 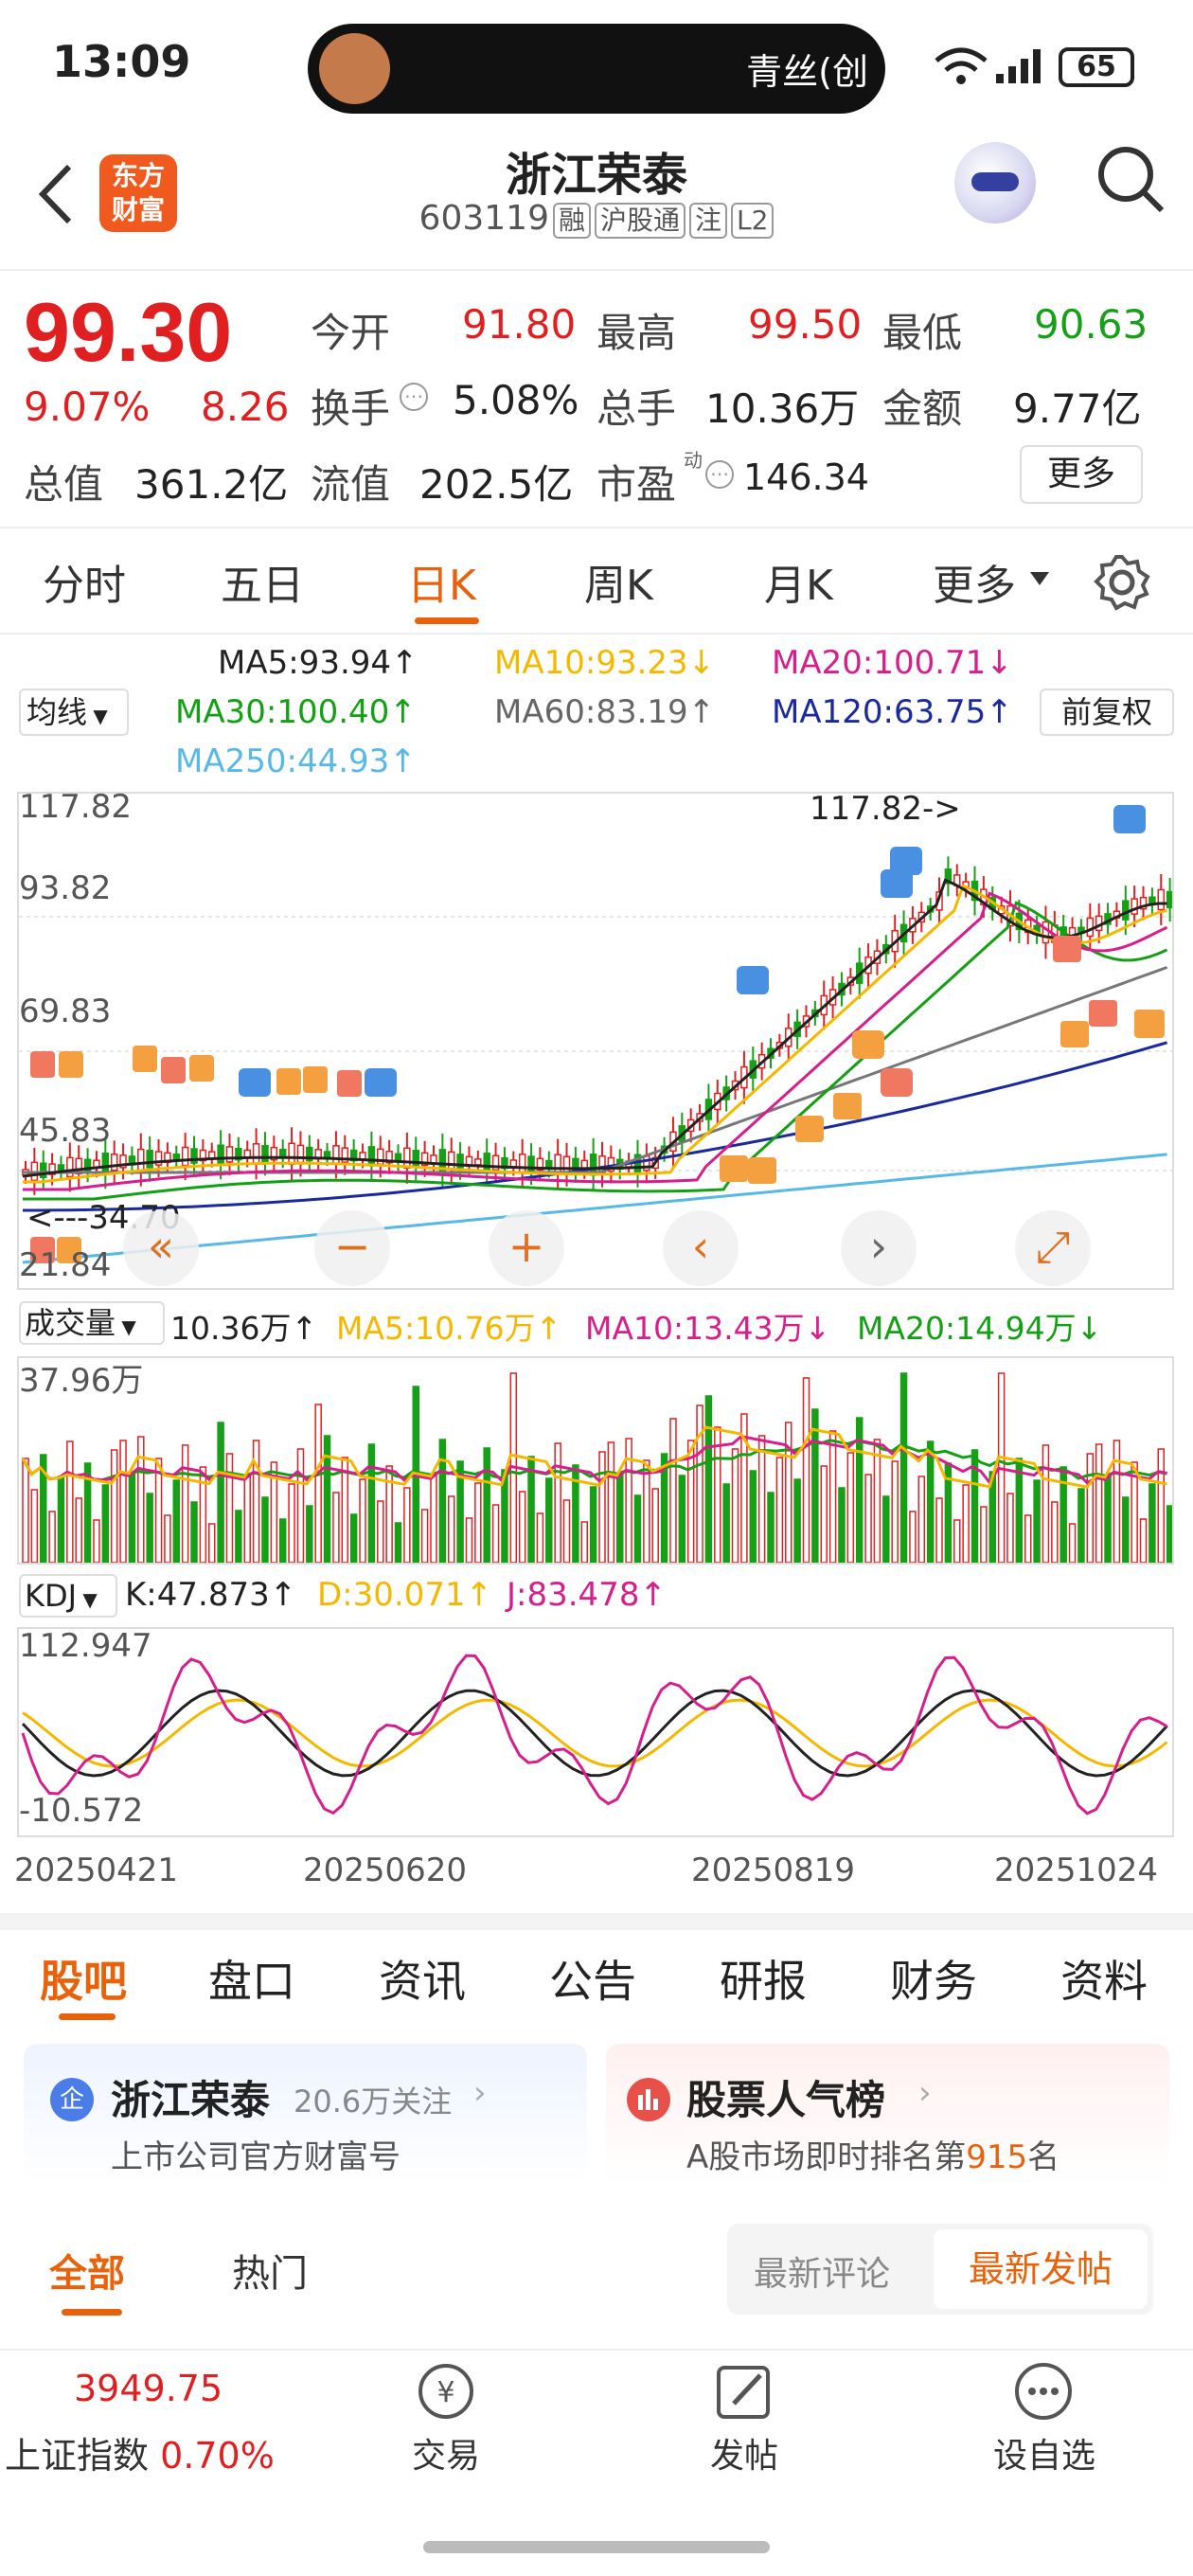 I want to click on settings-gear-icon, so click(x=1122, y=582).